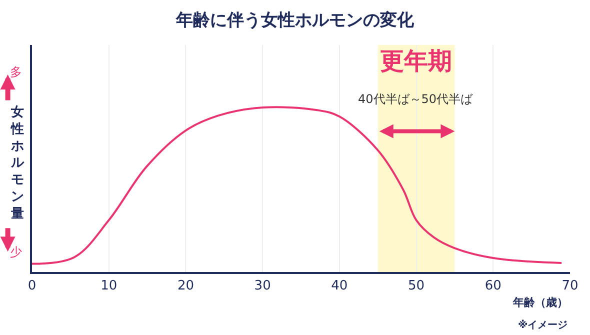  Describe the element at coordinates (16, 72) in the screenshot. I see `text: 多` at that location.